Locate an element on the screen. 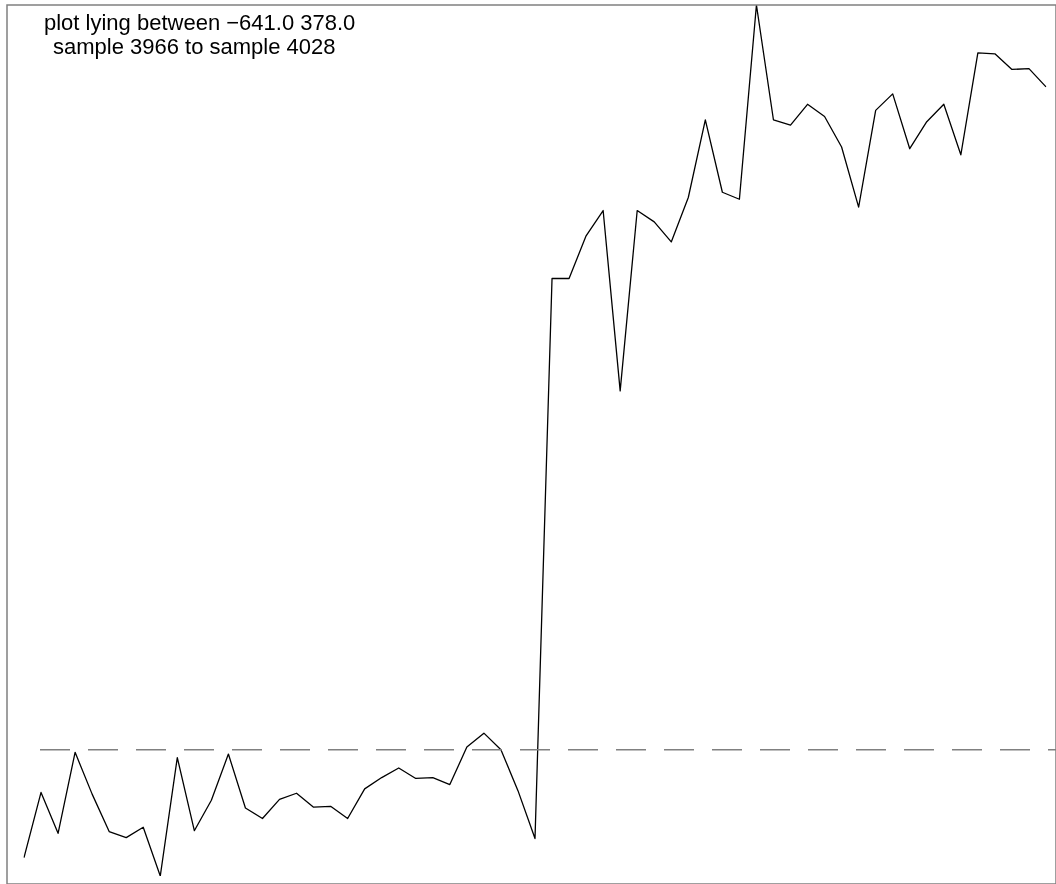 The image size is (1056, 884). annotation: plot lying between −641.0 378.0 is located at coordinates (200, 22).